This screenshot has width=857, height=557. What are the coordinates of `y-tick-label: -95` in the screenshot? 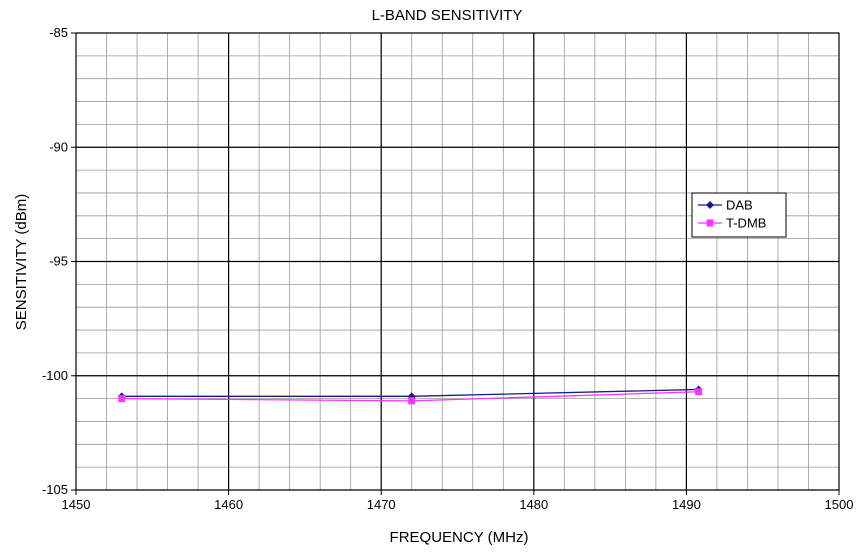 It's located at (58, 261).